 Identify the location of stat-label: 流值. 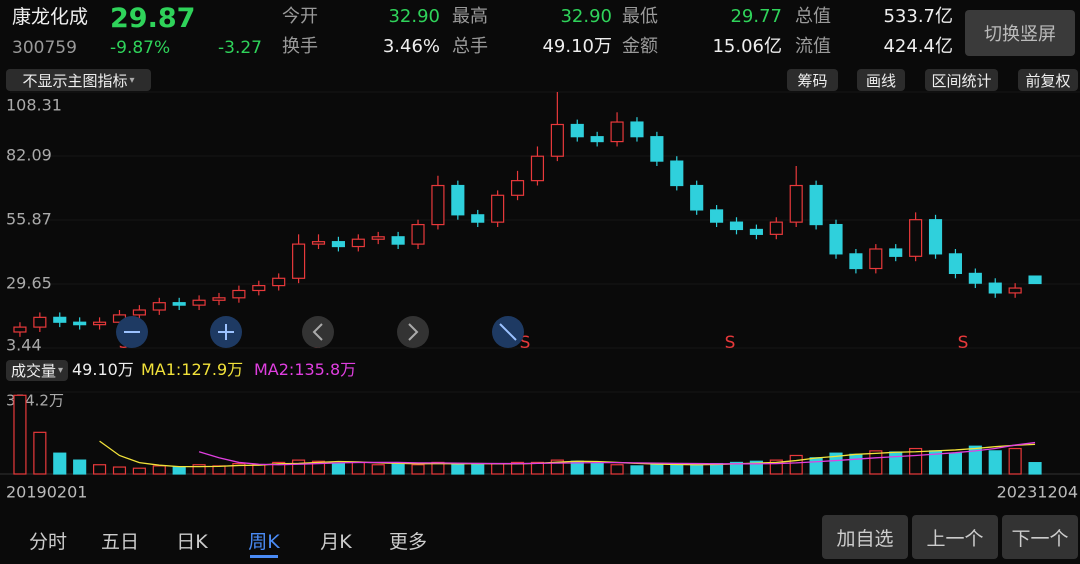
(813, 46).